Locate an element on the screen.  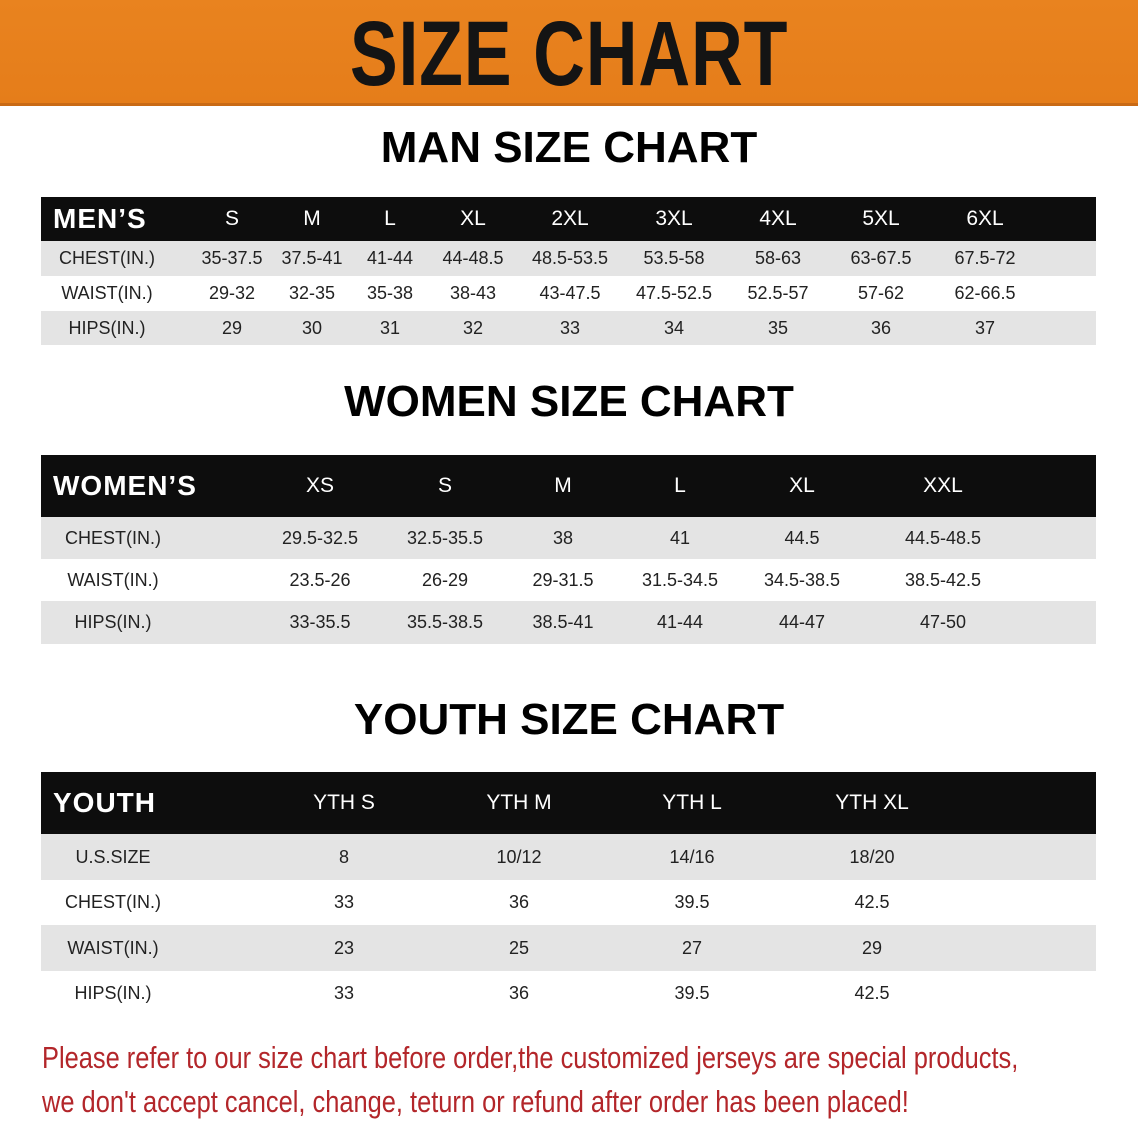
size-header: M is located at coordinates (312, 218).